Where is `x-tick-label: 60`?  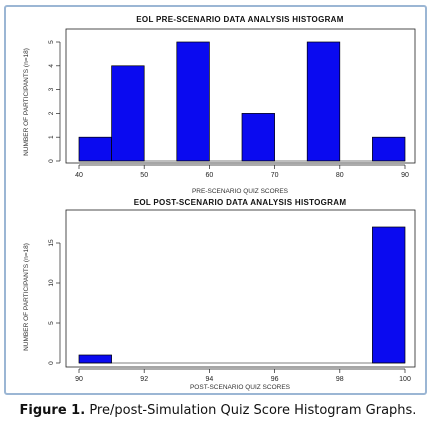 x-tick-label: 60 is located at coordinates (210, 175).